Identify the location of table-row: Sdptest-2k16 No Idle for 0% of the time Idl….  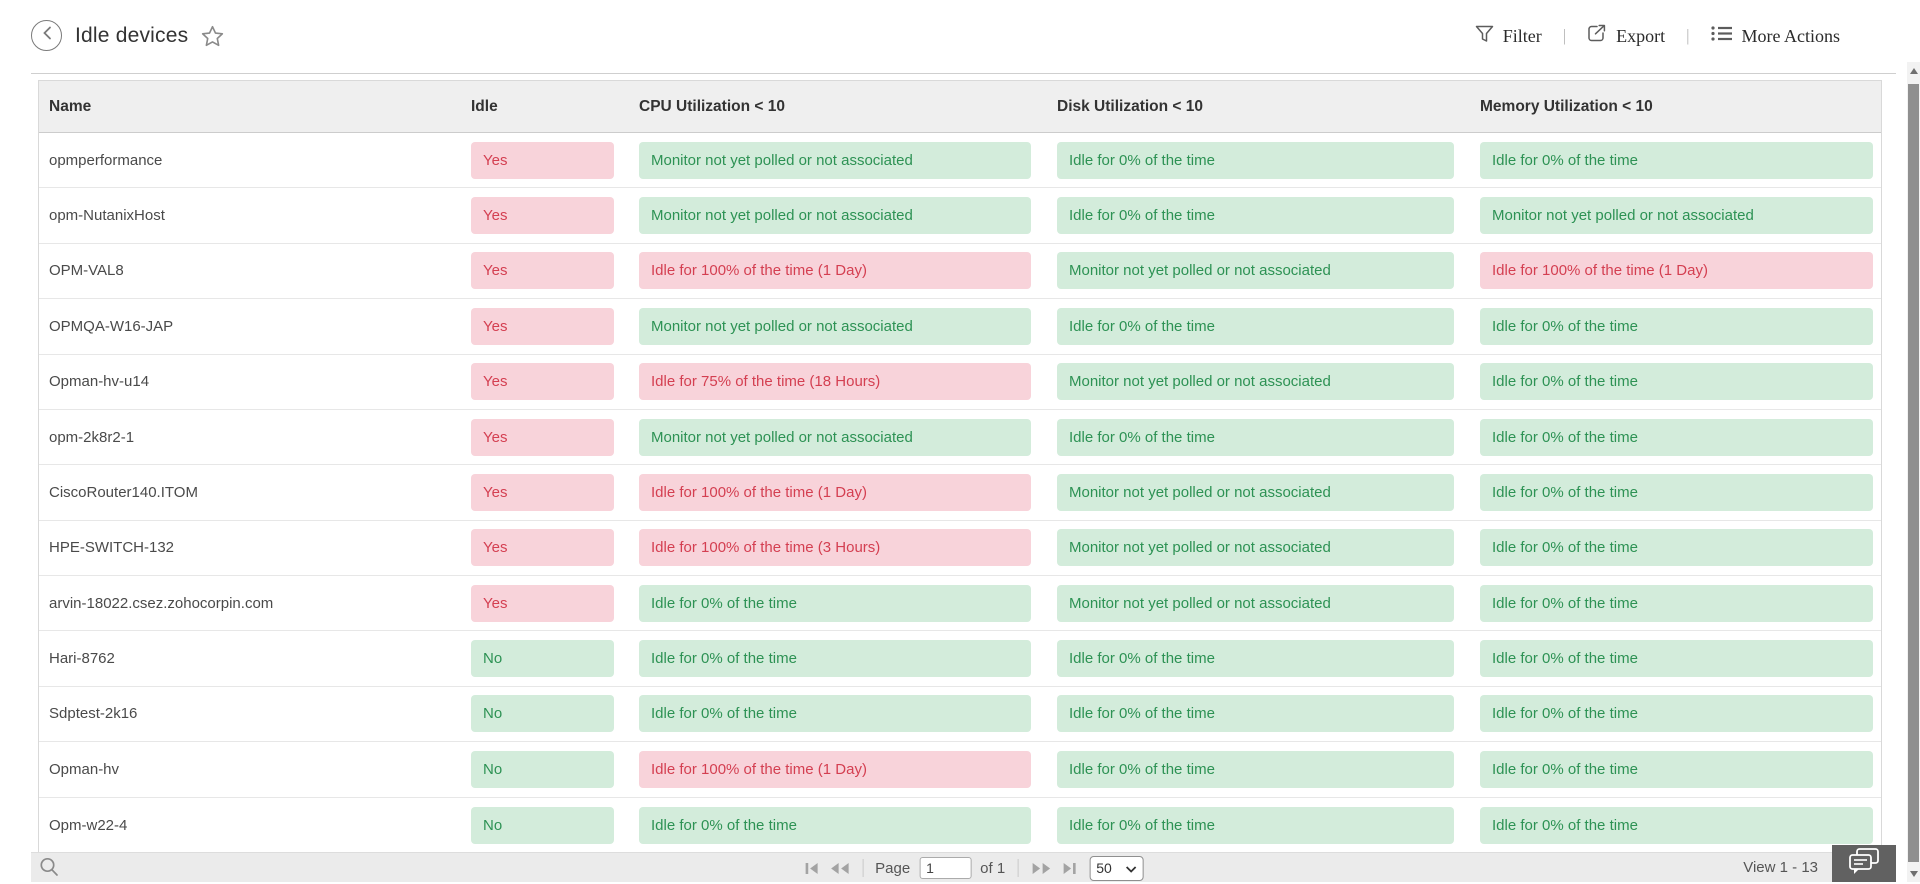
(960, 714).